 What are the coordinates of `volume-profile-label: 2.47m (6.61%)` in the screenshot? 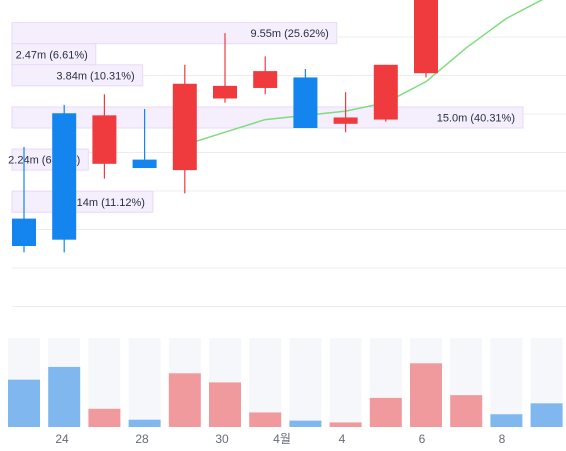 It's located at (52, 55).